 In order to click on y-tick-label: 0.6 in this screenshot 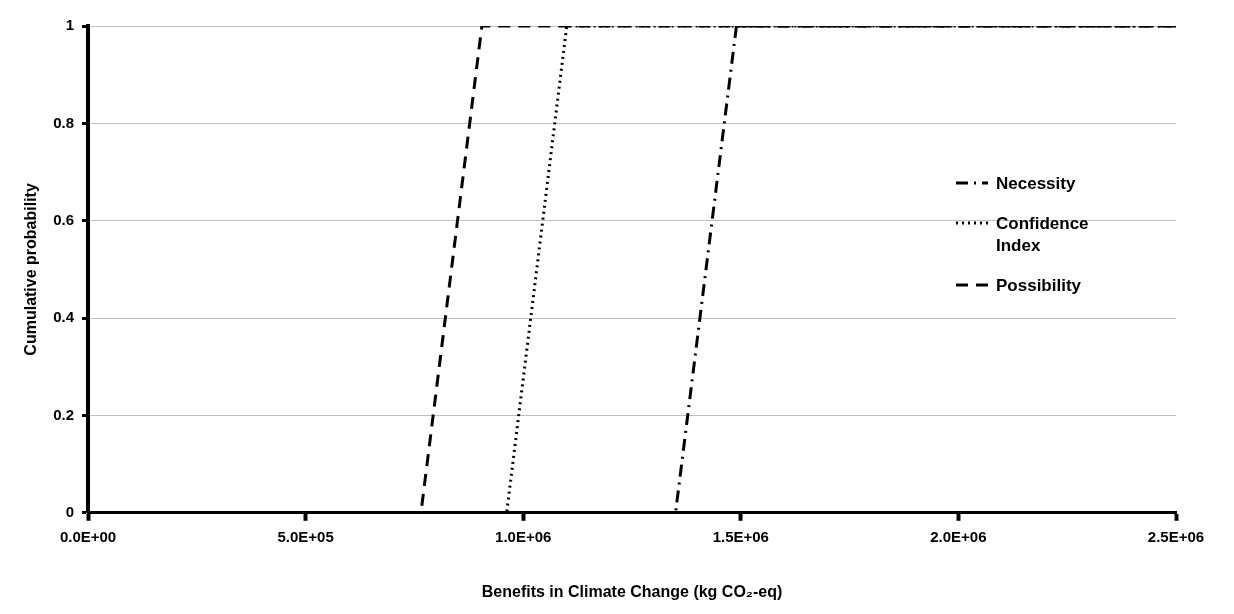, I will do `click(64, 219)`.